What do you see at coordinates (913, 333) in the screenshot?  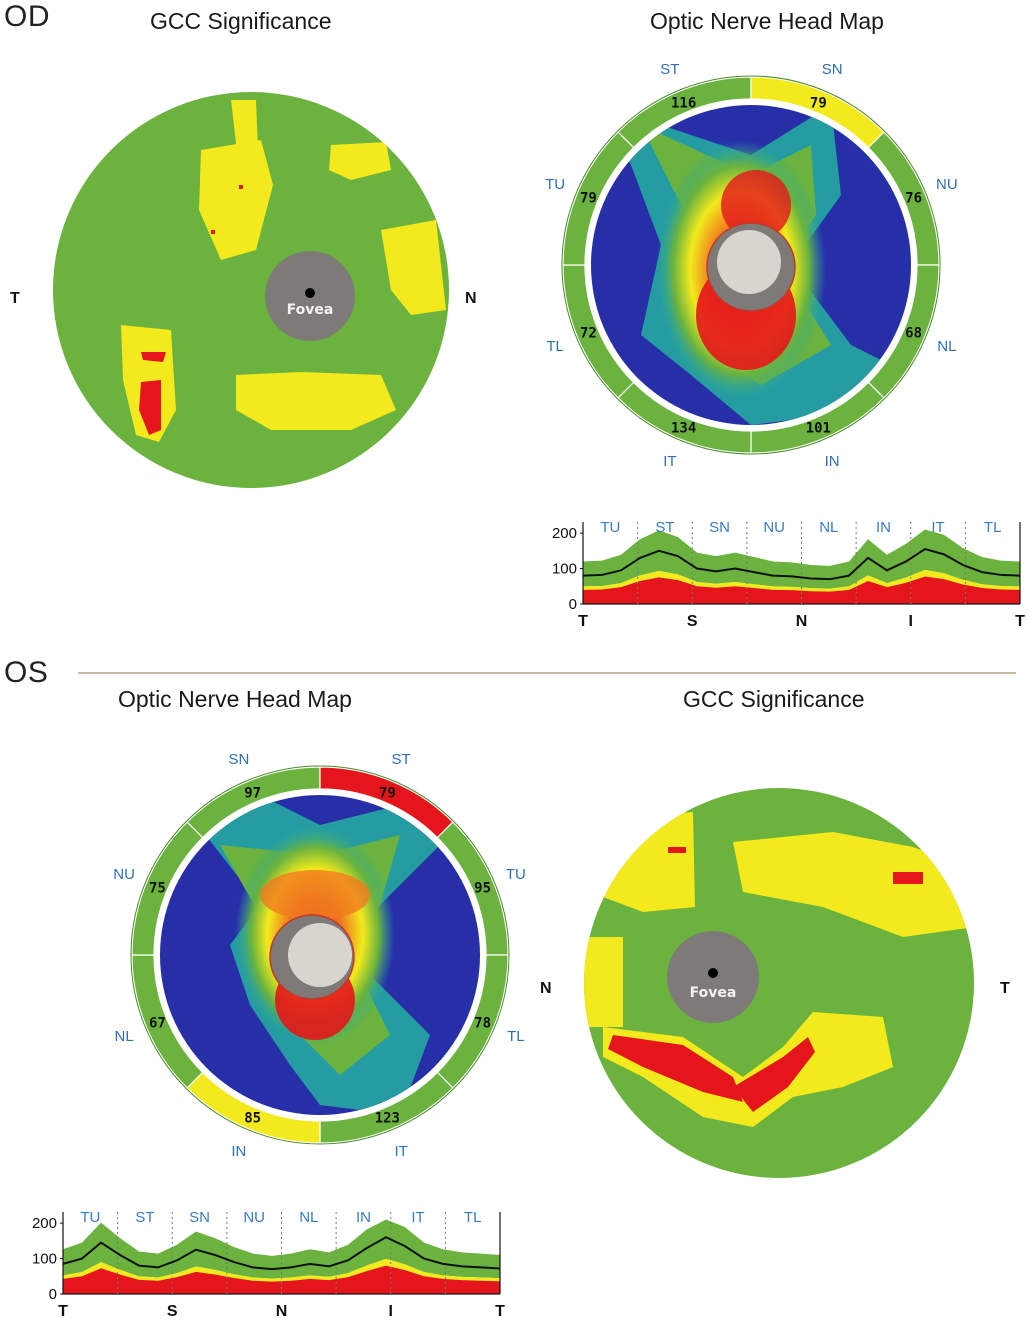 I see `od-sector-nl-value: 68` at bounding box center [913, 333].